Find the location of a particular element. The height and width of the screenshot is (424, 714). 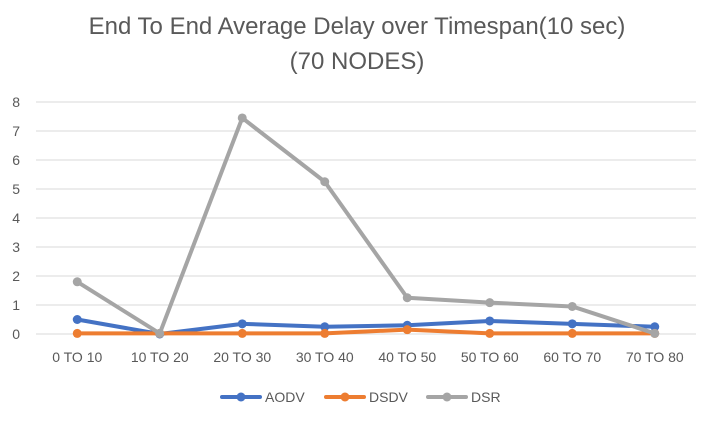

legend-label: DSR is located at coordinates (486, 397).